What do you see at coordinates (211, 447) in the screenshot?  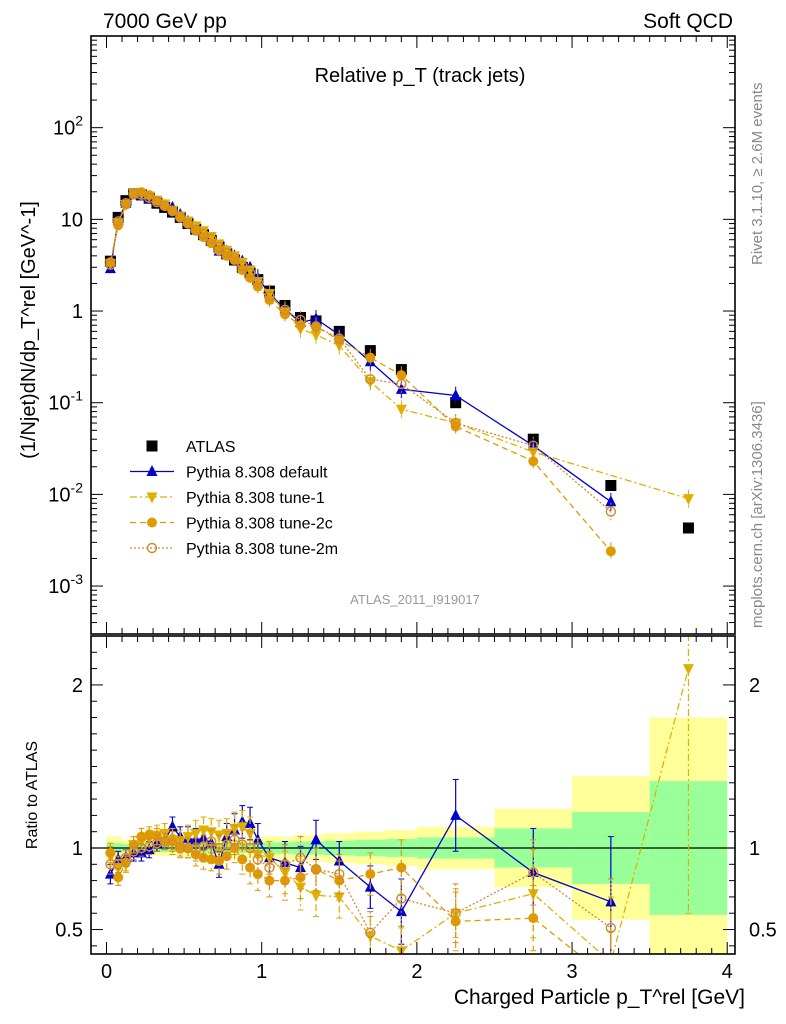 I see `legend-label: ATLAS` at bounding box center [211, 447].